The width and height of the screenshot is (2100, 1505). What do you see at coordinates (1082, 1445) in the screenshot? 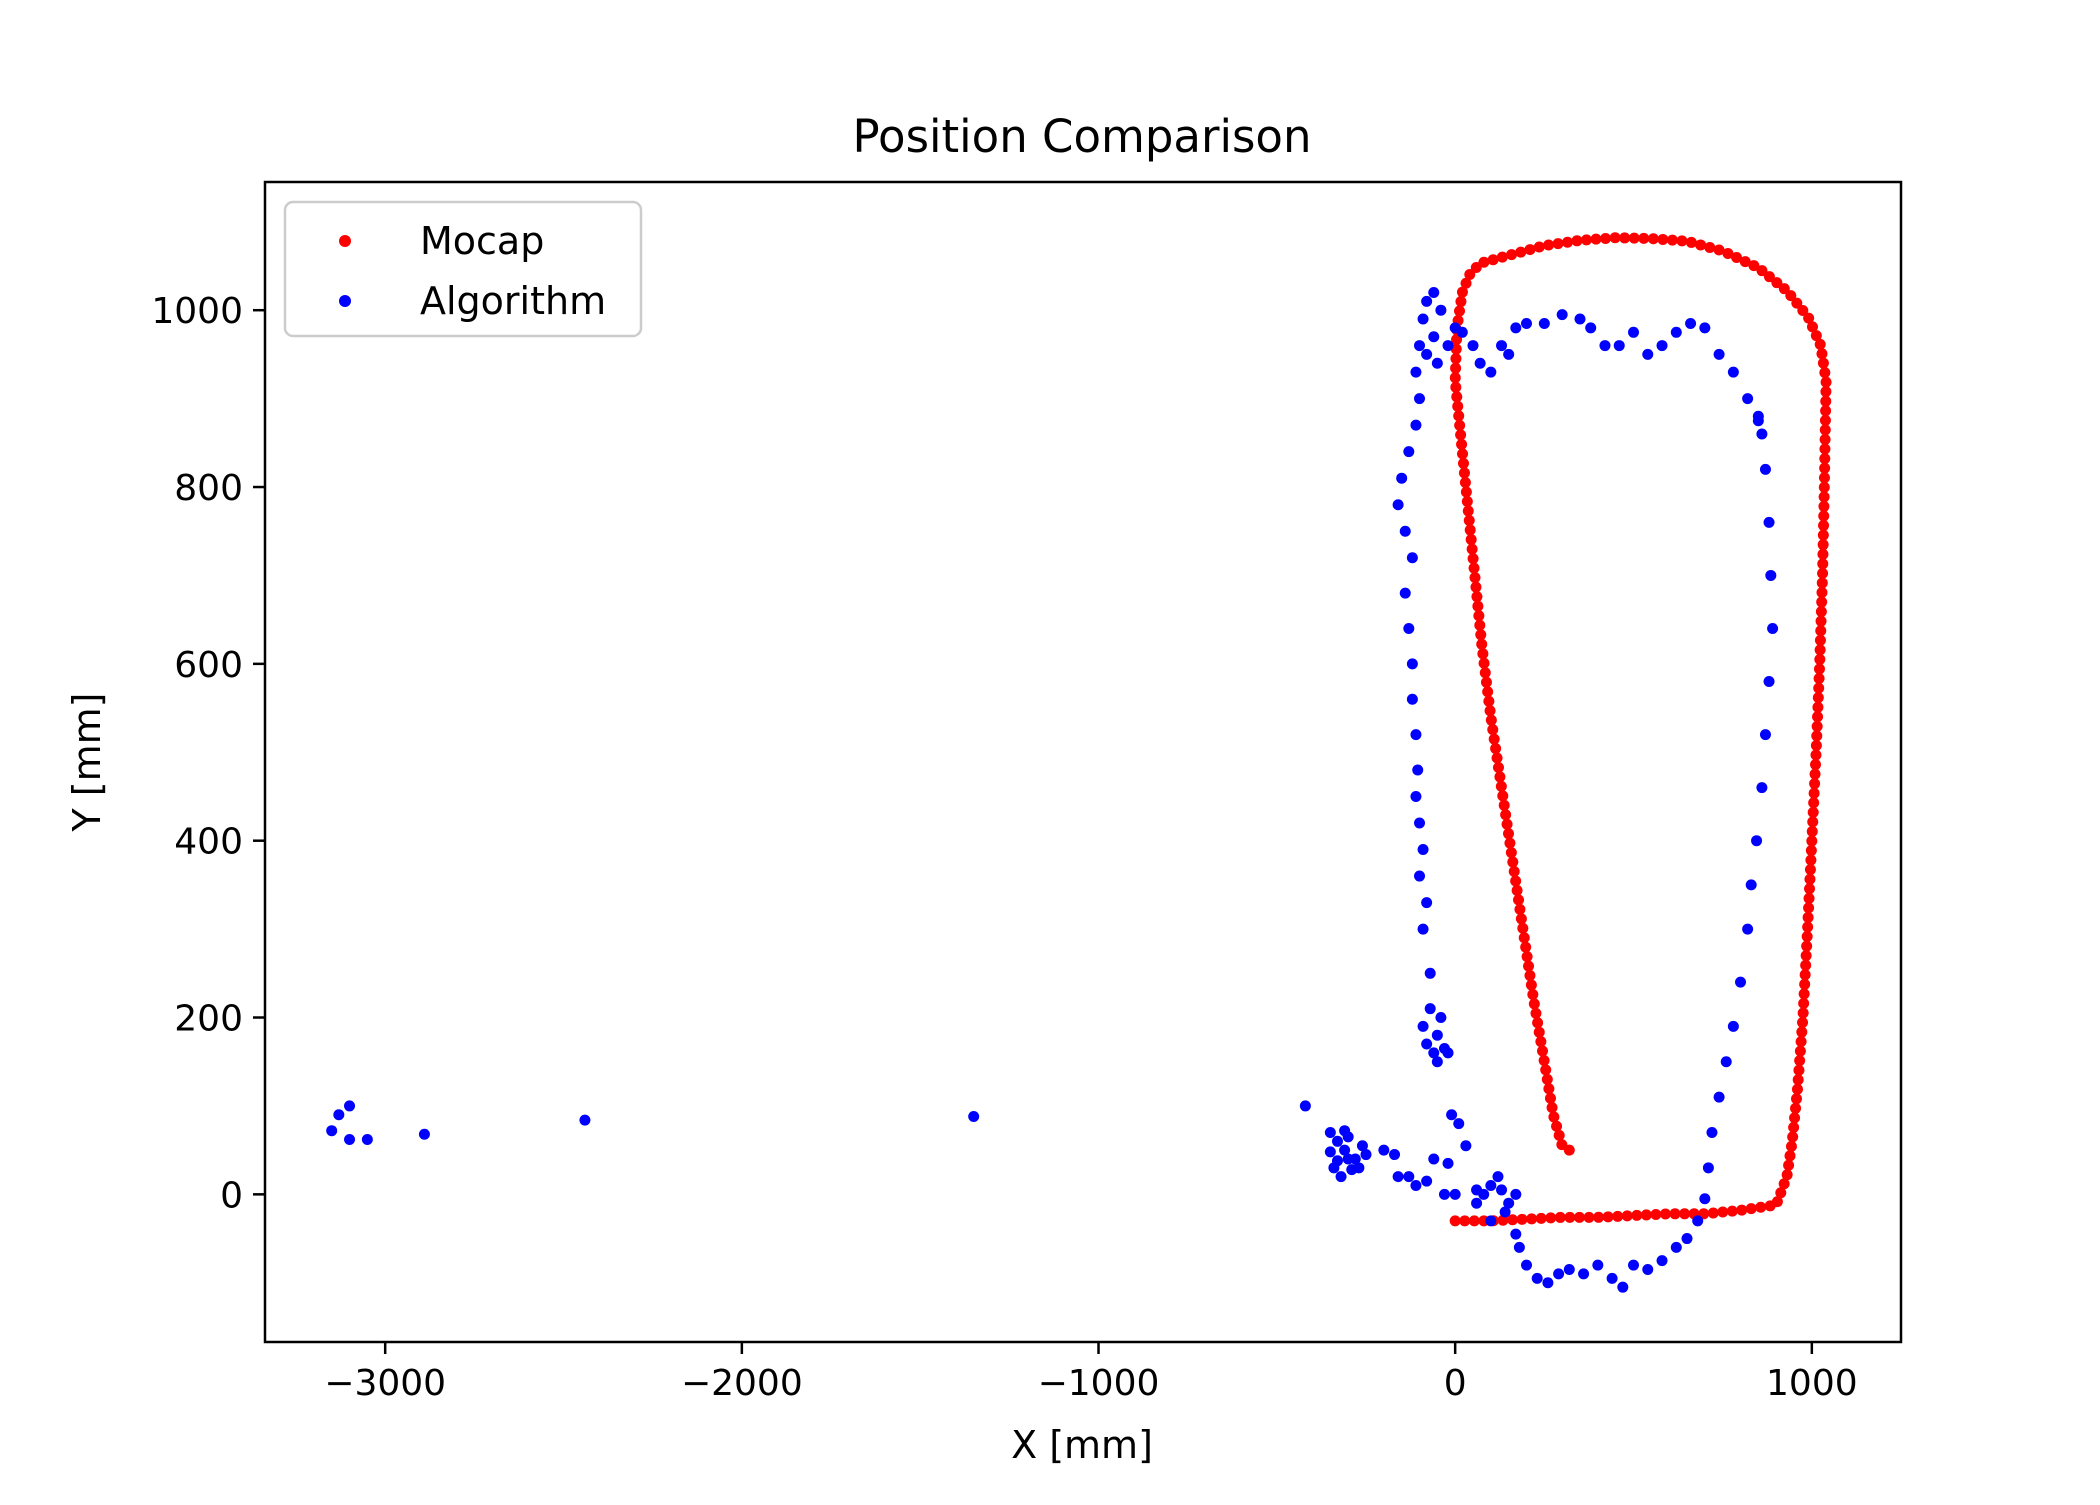
I see `x-axis-label: X [mm]` at bounding box center [1082, 1445].